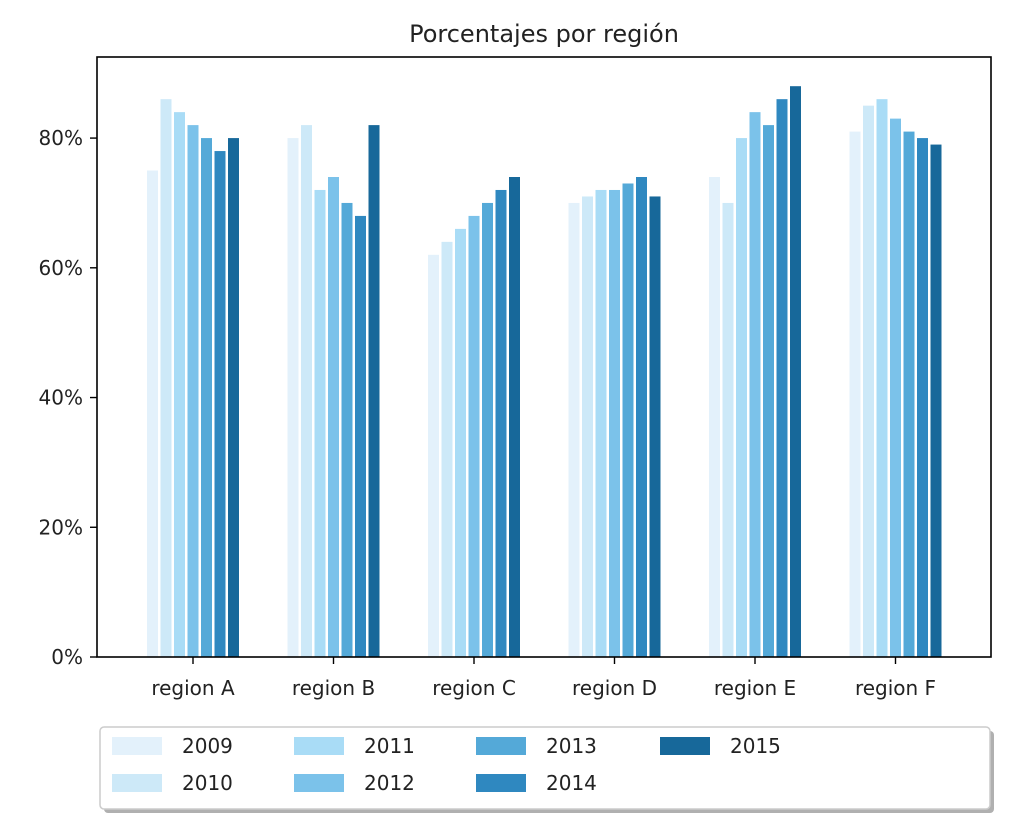  Describe the element at coordinates (61, 138) in the screenshot. I see `y-tick-label: 80%` at that location.